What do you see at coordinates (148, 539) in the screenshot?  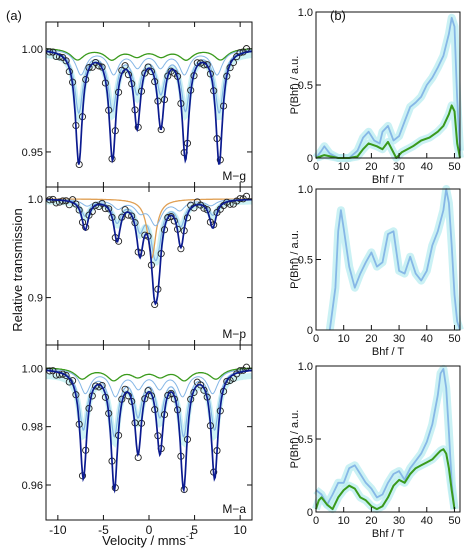 I see `x-axis-label: Velocity / mms-1` at bounding box center [148, 539].